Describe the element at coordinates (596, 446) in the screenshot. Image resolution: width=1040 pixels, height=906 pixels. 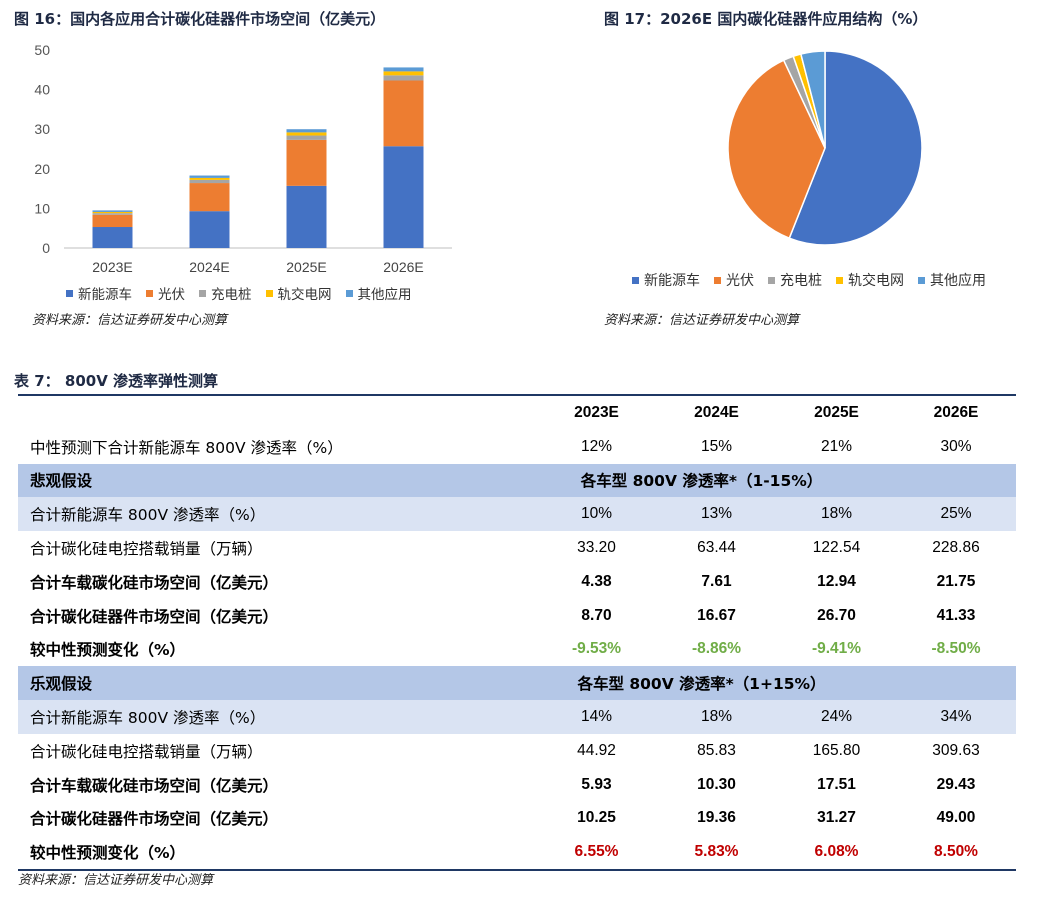
I see `value-cell: 12%` at that location.